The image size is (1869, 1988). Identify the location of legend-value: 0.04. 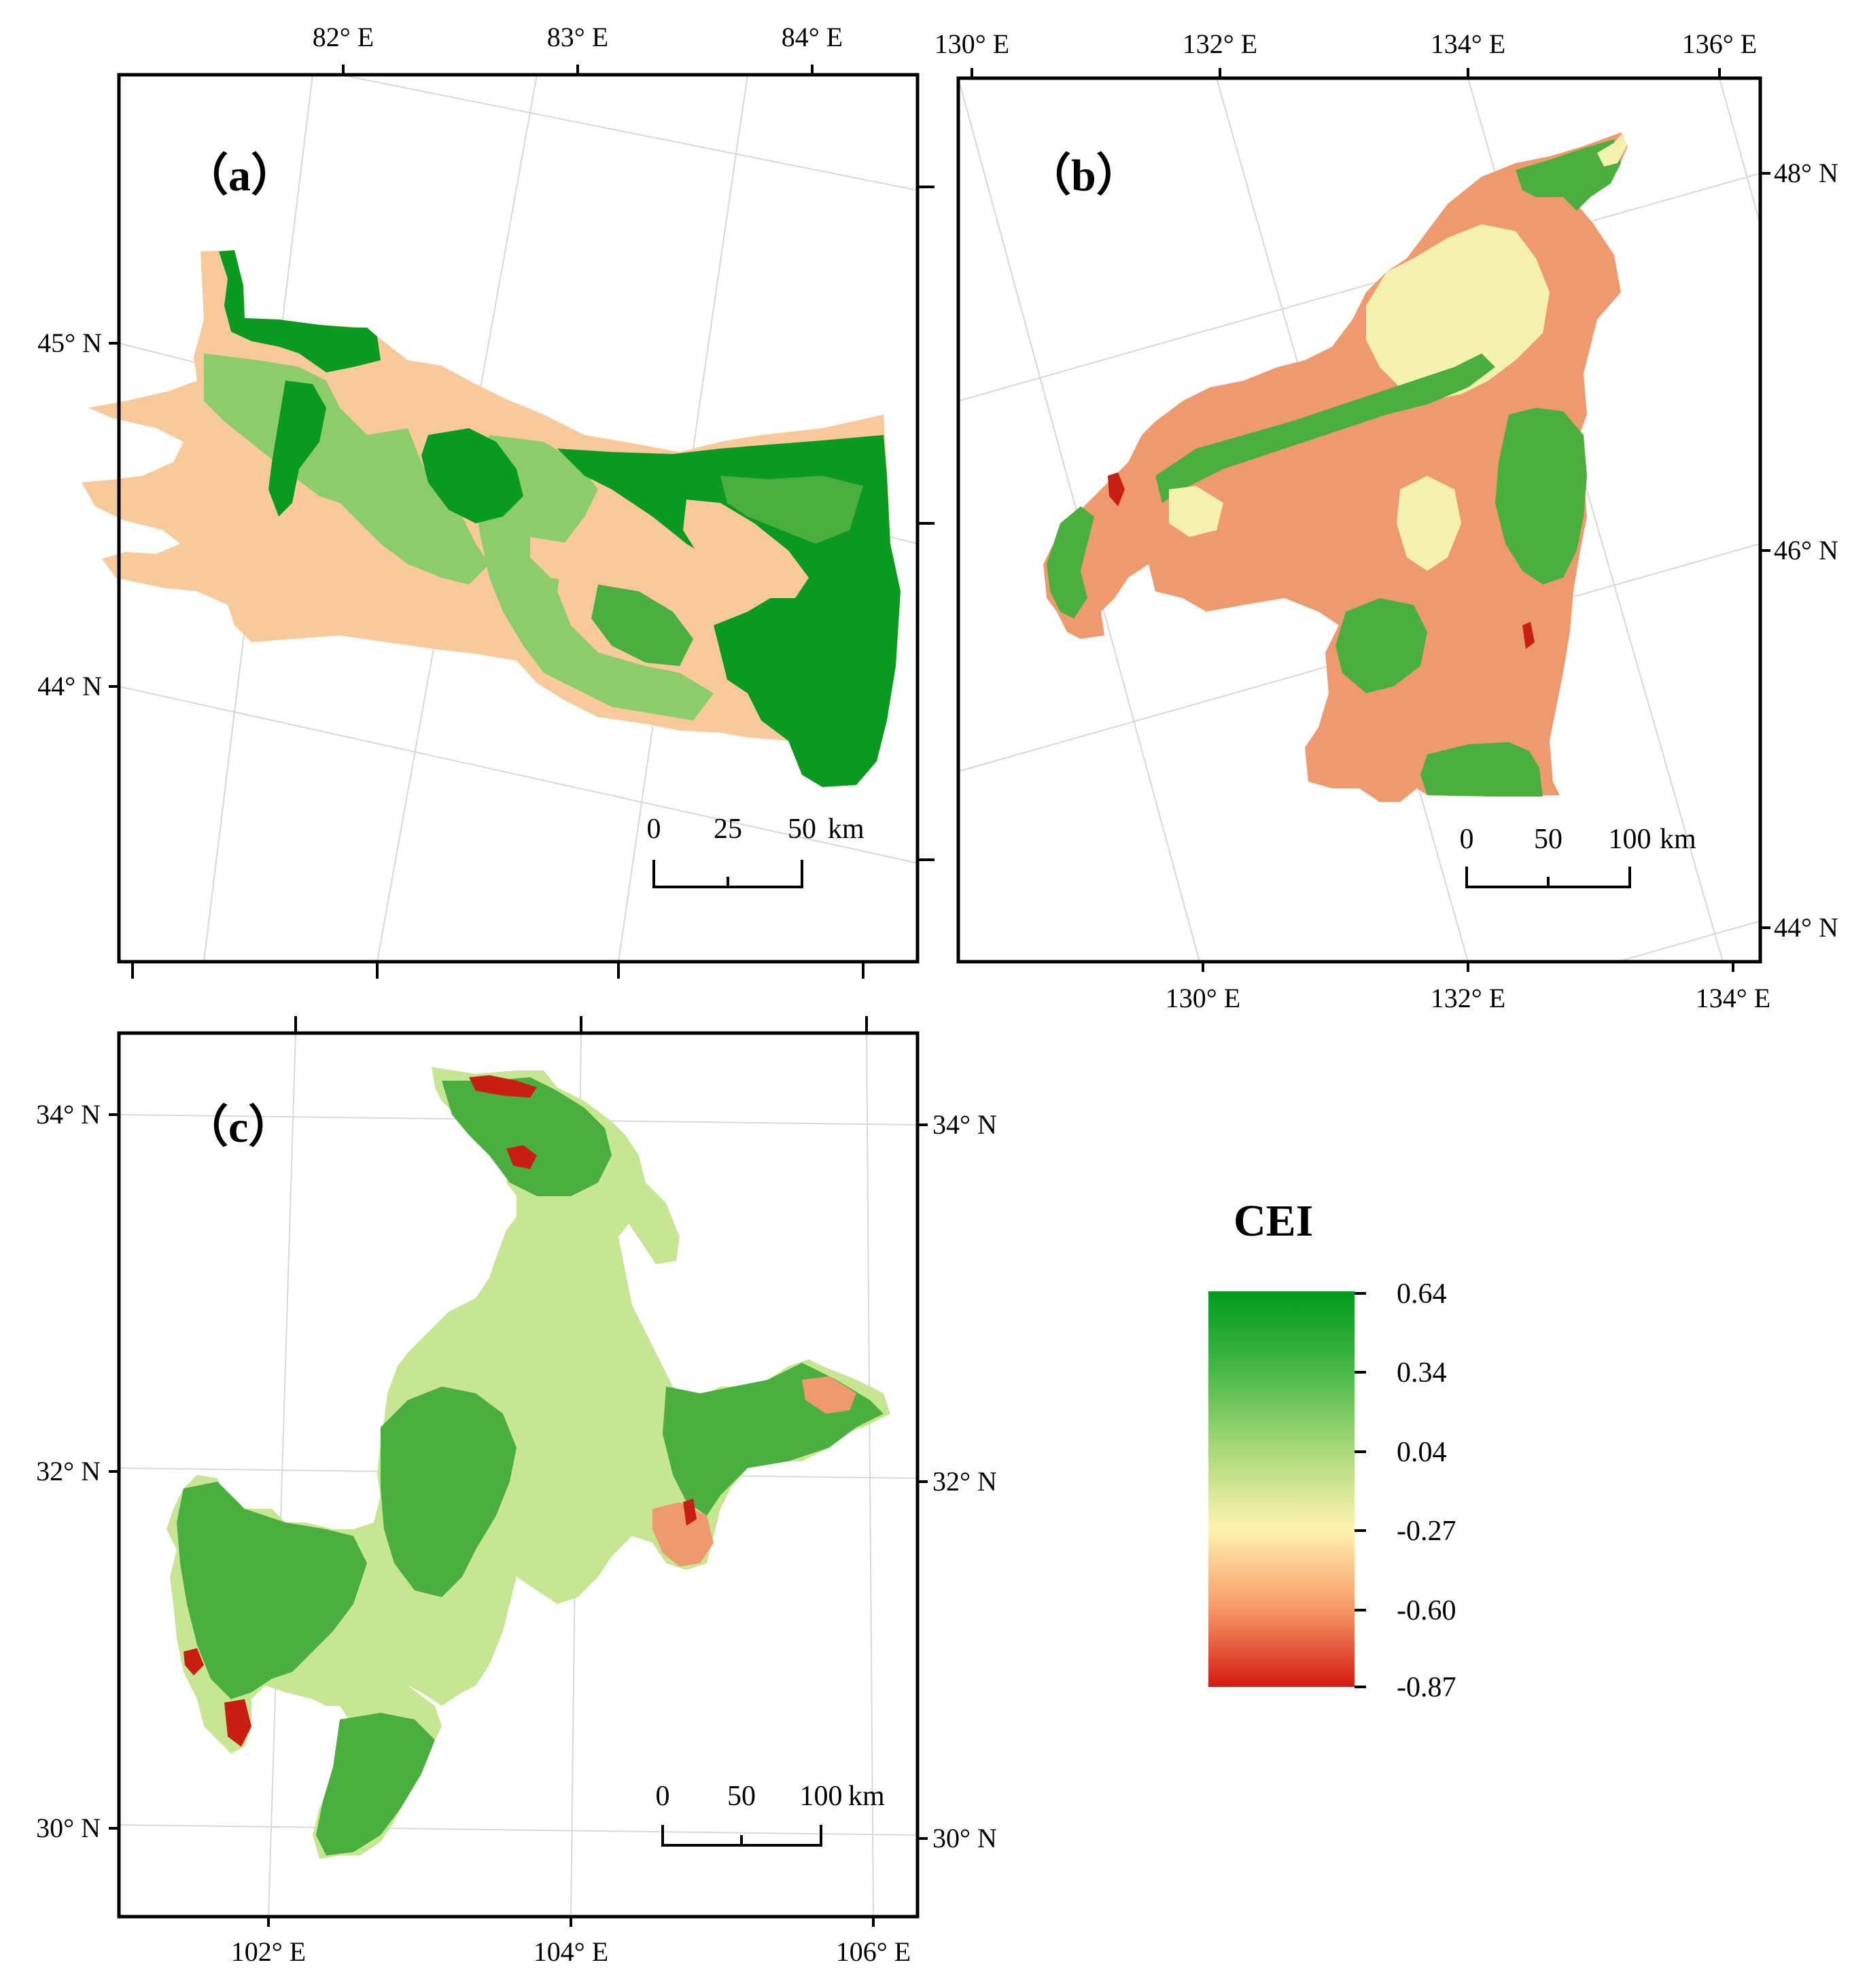
(1422, 1452).